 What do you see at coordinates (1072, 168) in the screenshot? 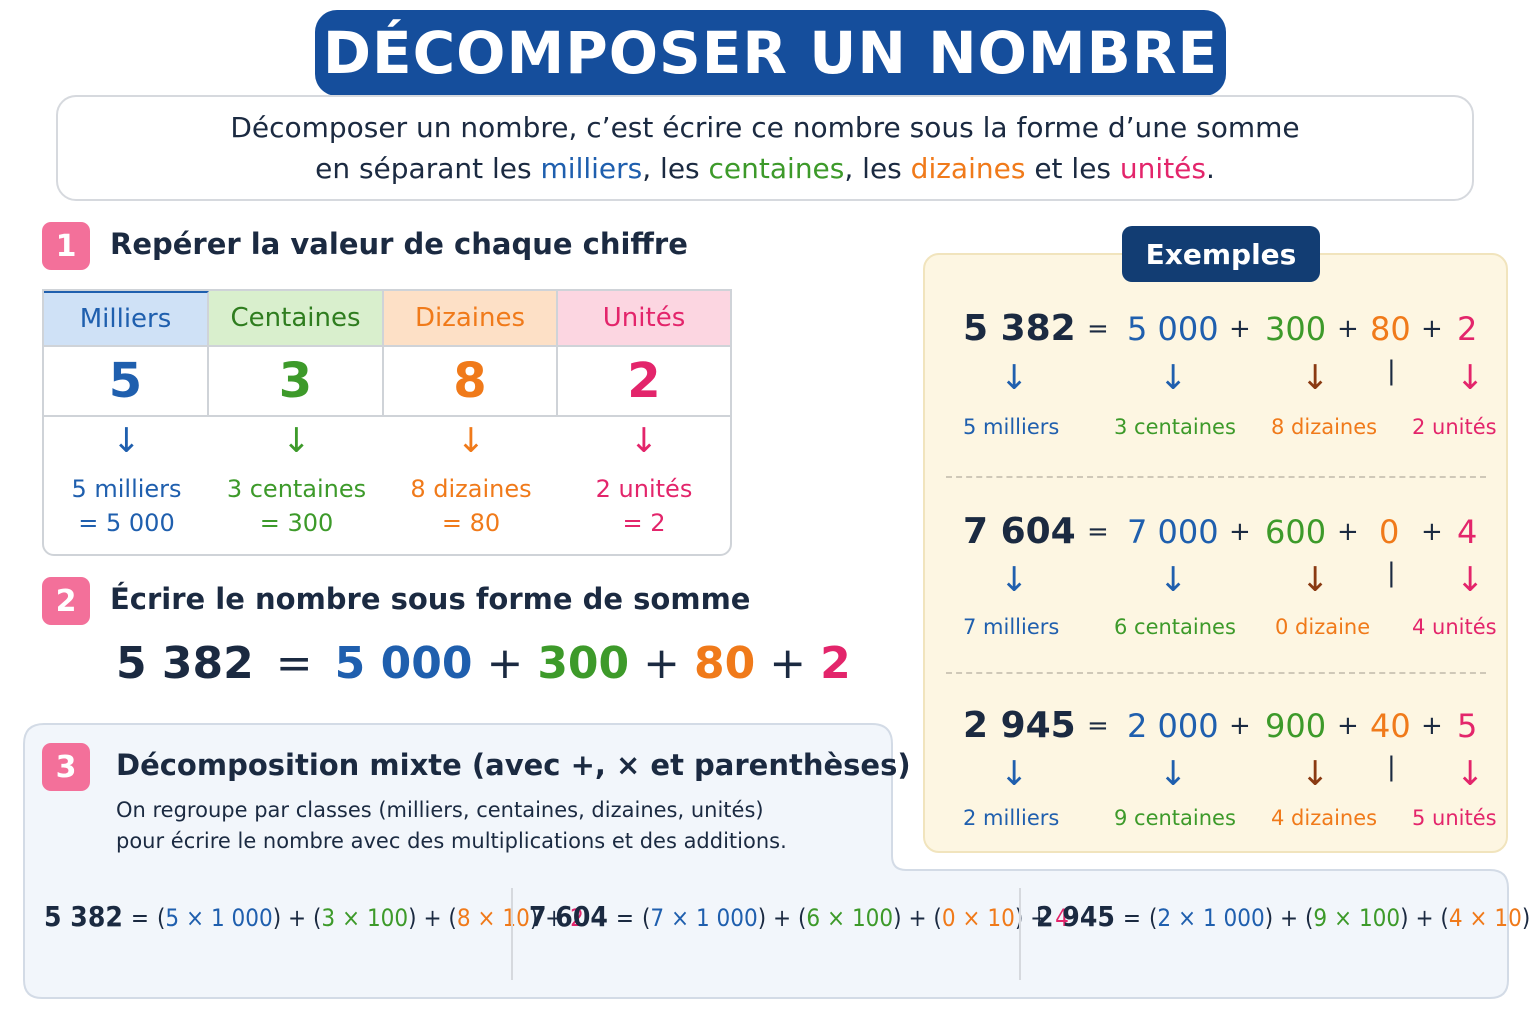
I see `intro-text: et les` at bounding box center [1072, 168].